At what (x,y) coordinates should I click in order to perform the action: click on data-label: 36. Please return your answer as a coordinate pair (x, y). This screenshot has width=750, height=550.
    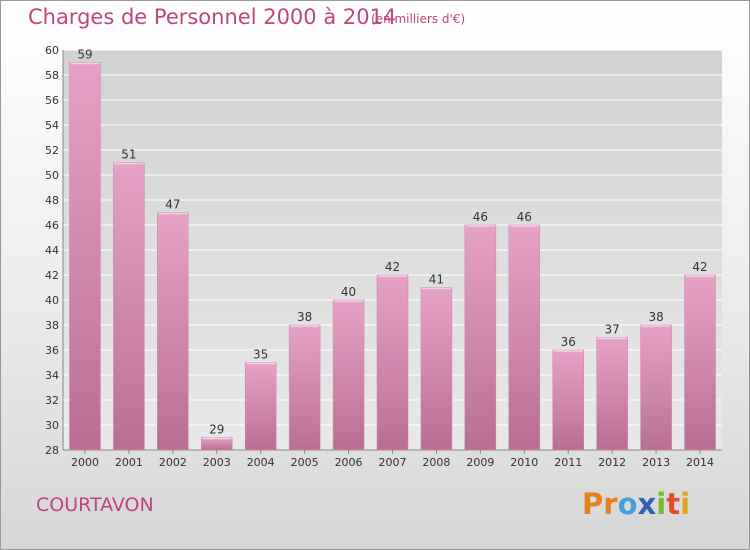
    Looking at the image, I should click on (568, 342).